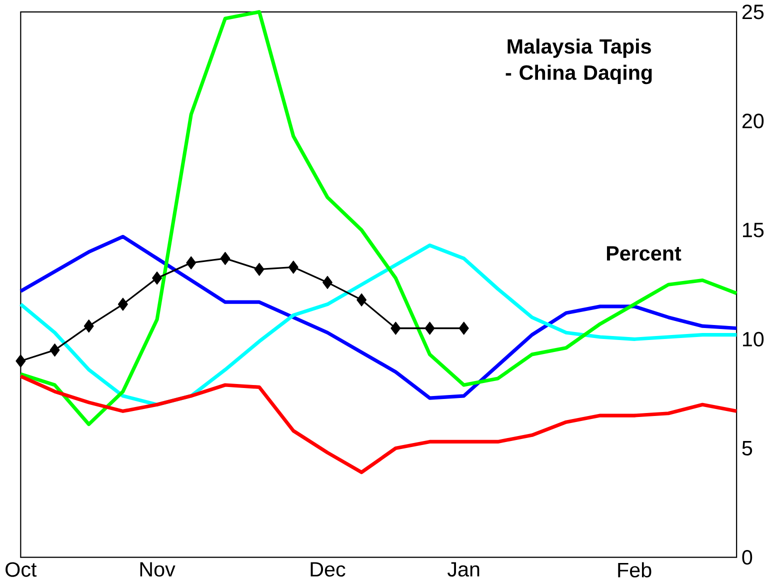  I want to click on x-tick-label: Dec, so click(328, 569).